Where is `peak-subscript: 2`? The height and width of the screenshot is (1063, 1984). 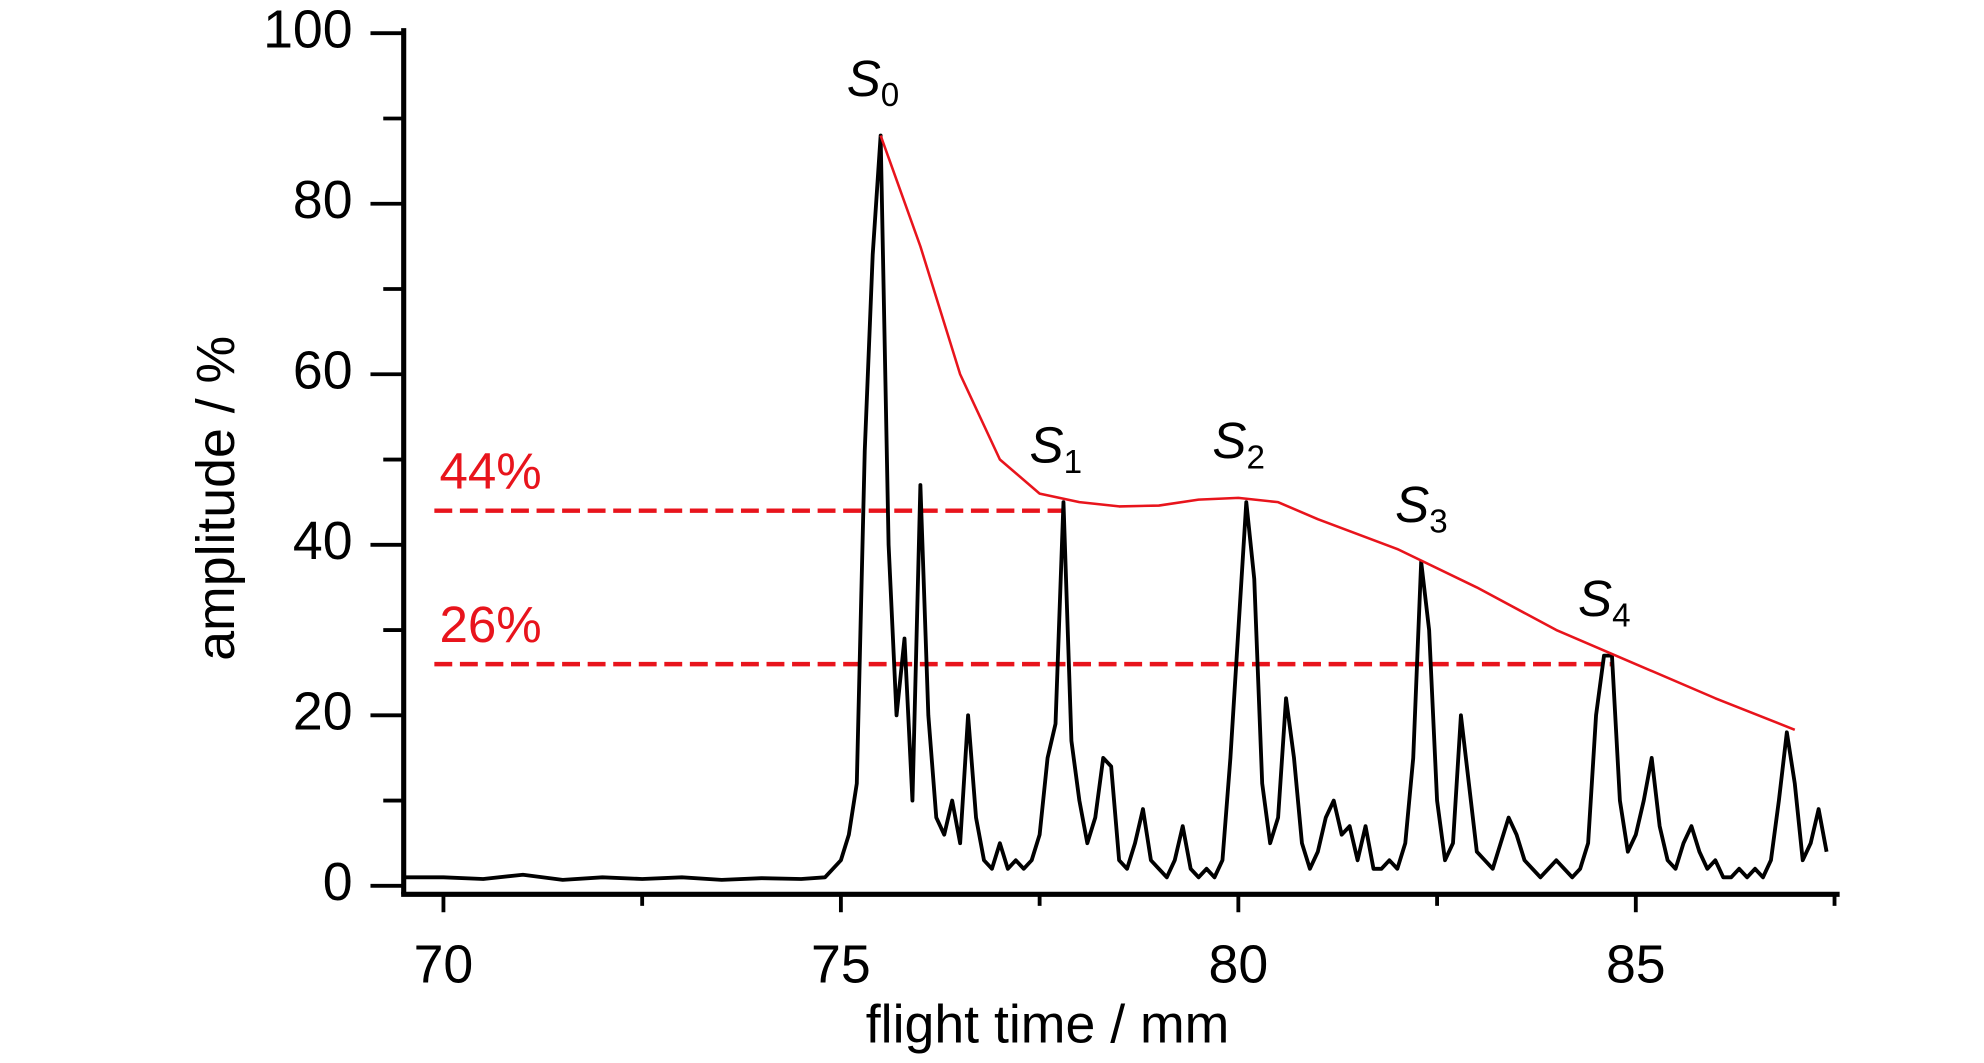 peak-subscript: 2 is located at coordinates (1255, 457).